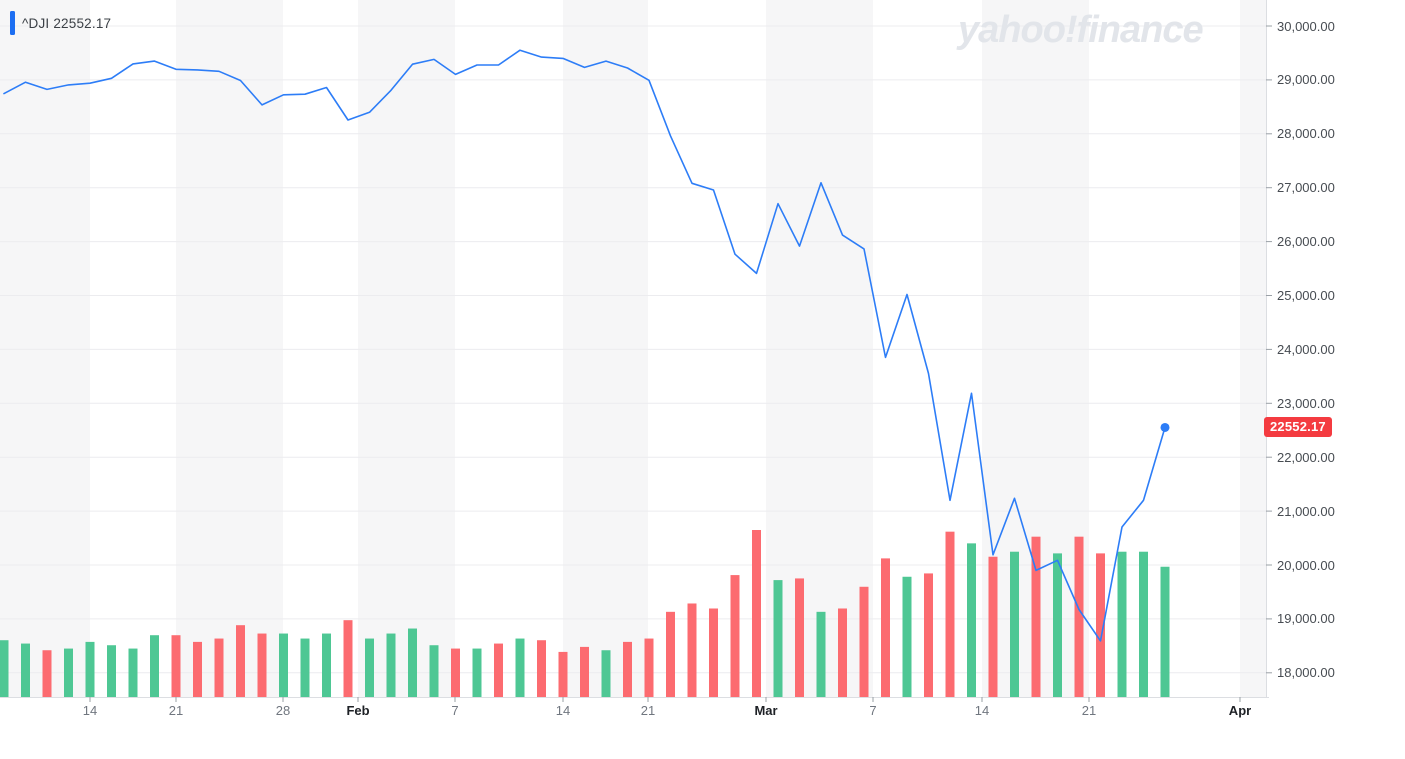 The width and height of the screenshot is (1405, 759). I want to click on last-price-dot, so click(1165, 427).